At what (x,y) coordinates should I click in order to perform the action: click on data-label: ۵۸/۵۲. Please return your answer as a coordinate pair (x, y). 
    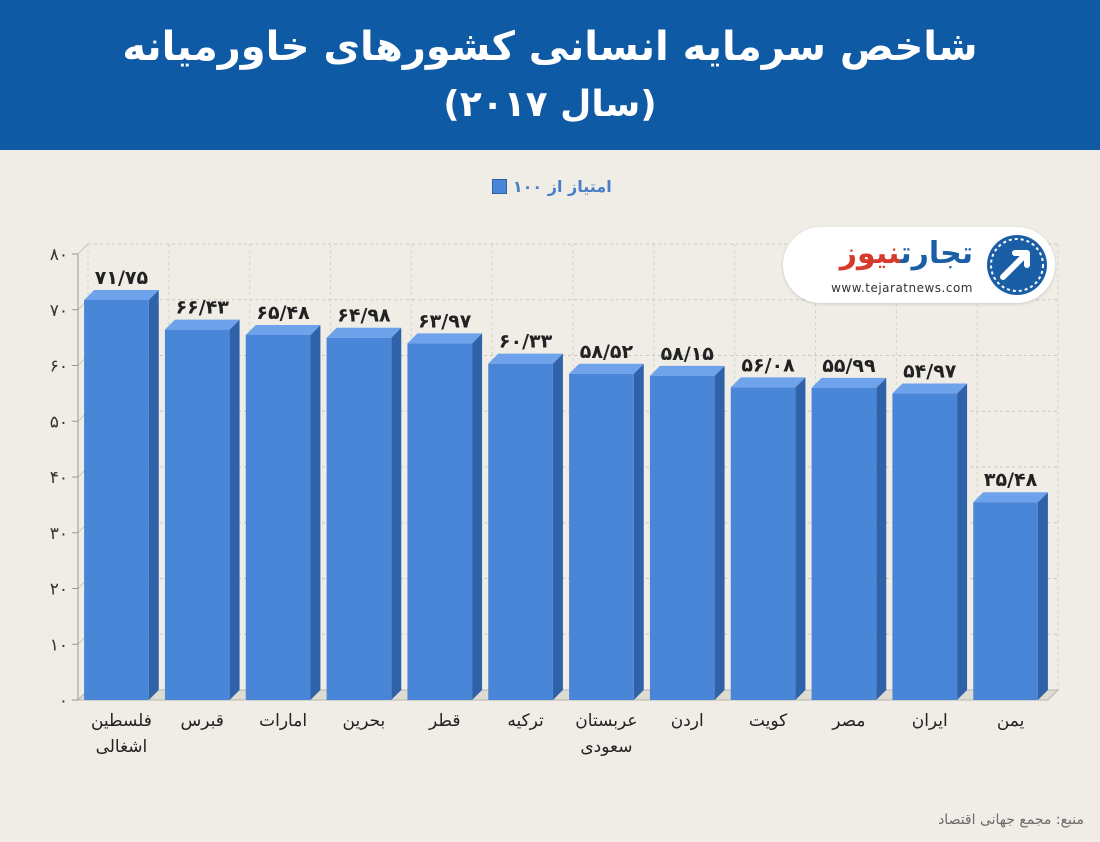
    Looking at the image, I should click on (607, 352).